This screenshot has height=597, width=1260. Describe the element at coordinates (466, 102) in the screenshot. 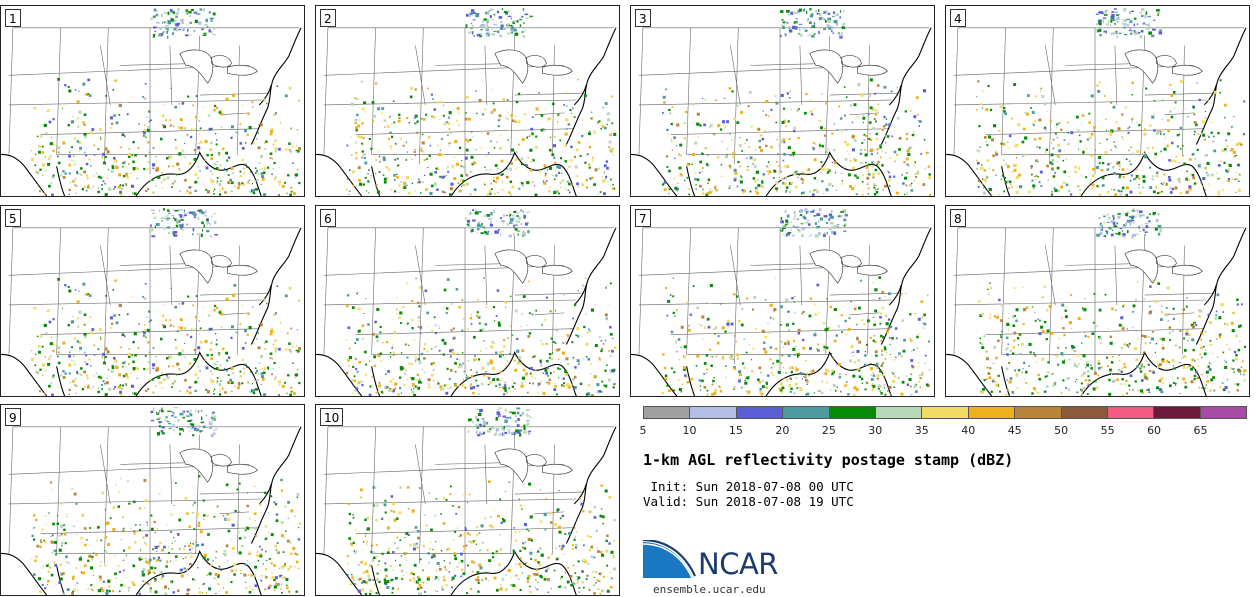

I see `panel-map` at that location.